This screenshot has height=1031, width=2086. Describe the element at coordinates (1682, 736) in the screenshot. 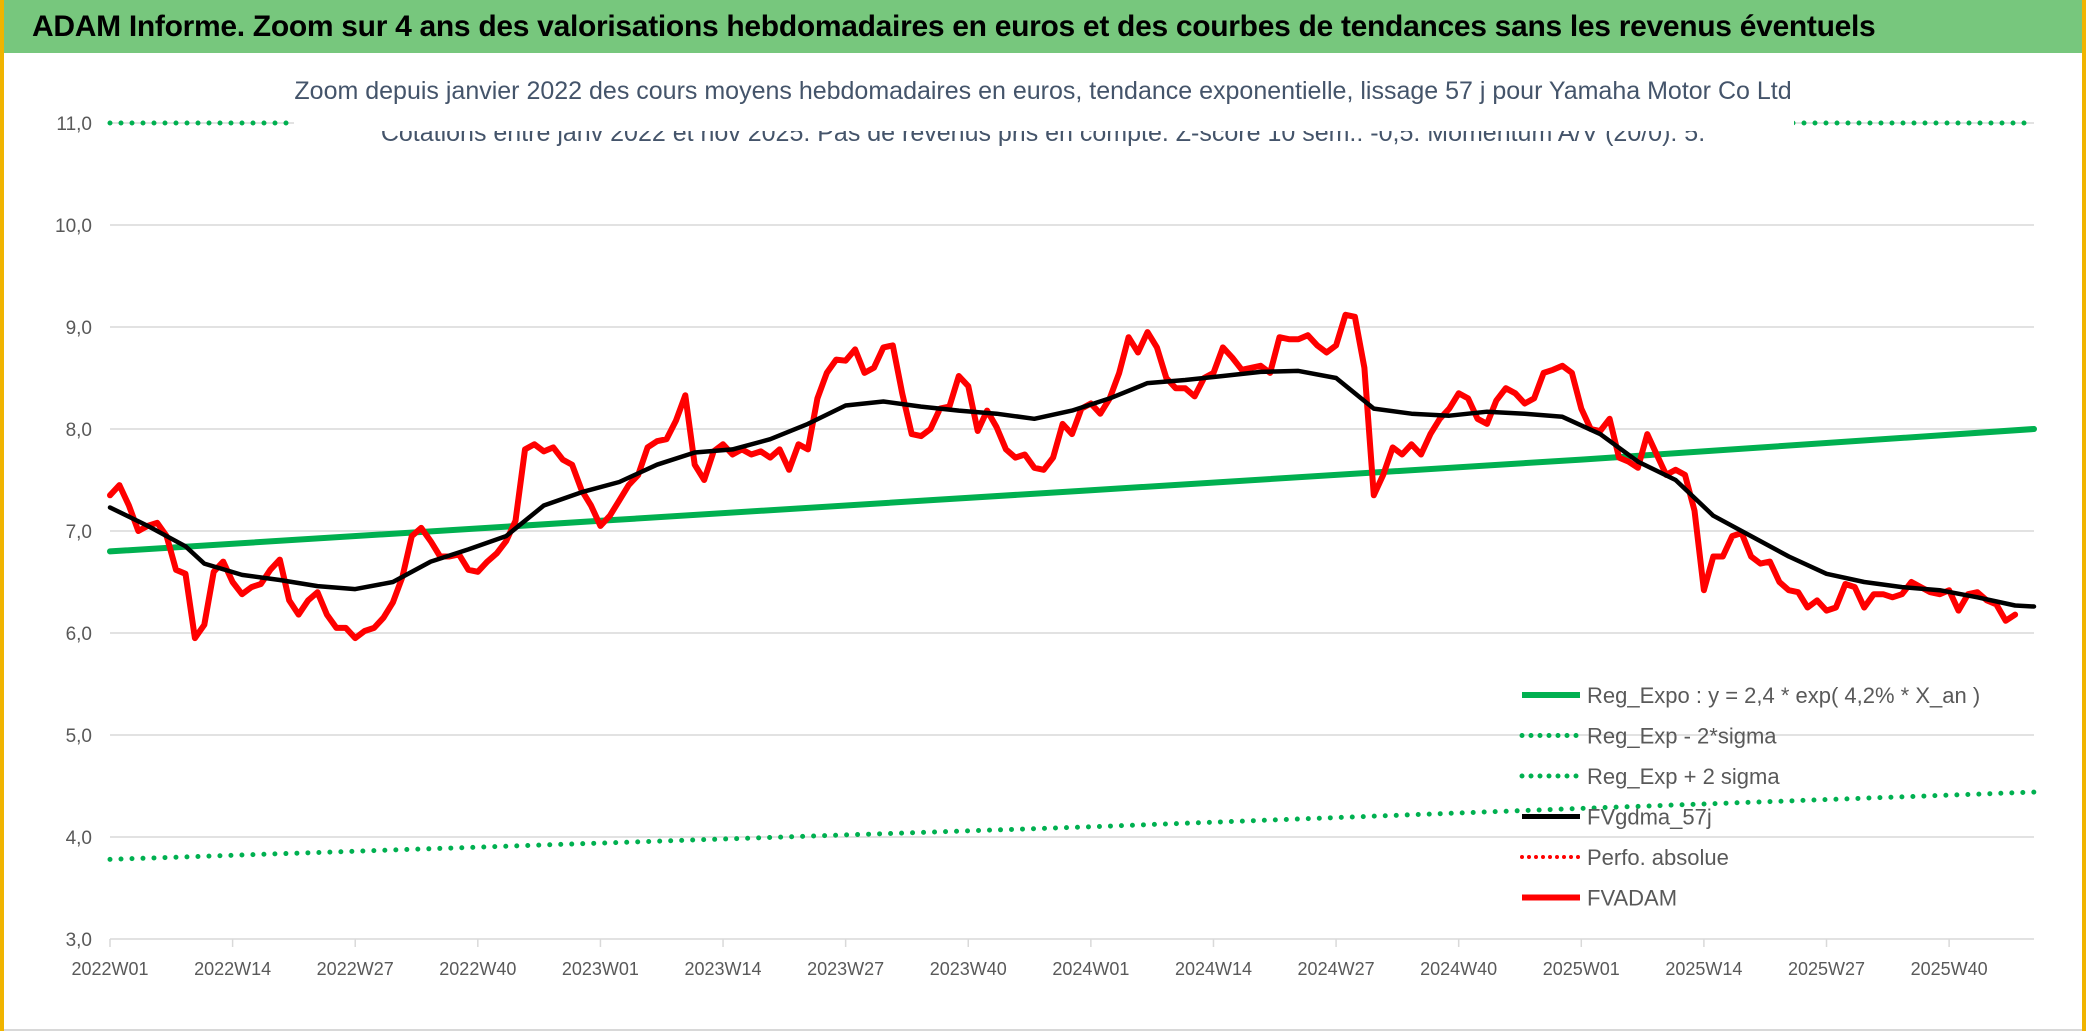

I see `legend-label: Reg_Exp - 2*sigma` at that location.